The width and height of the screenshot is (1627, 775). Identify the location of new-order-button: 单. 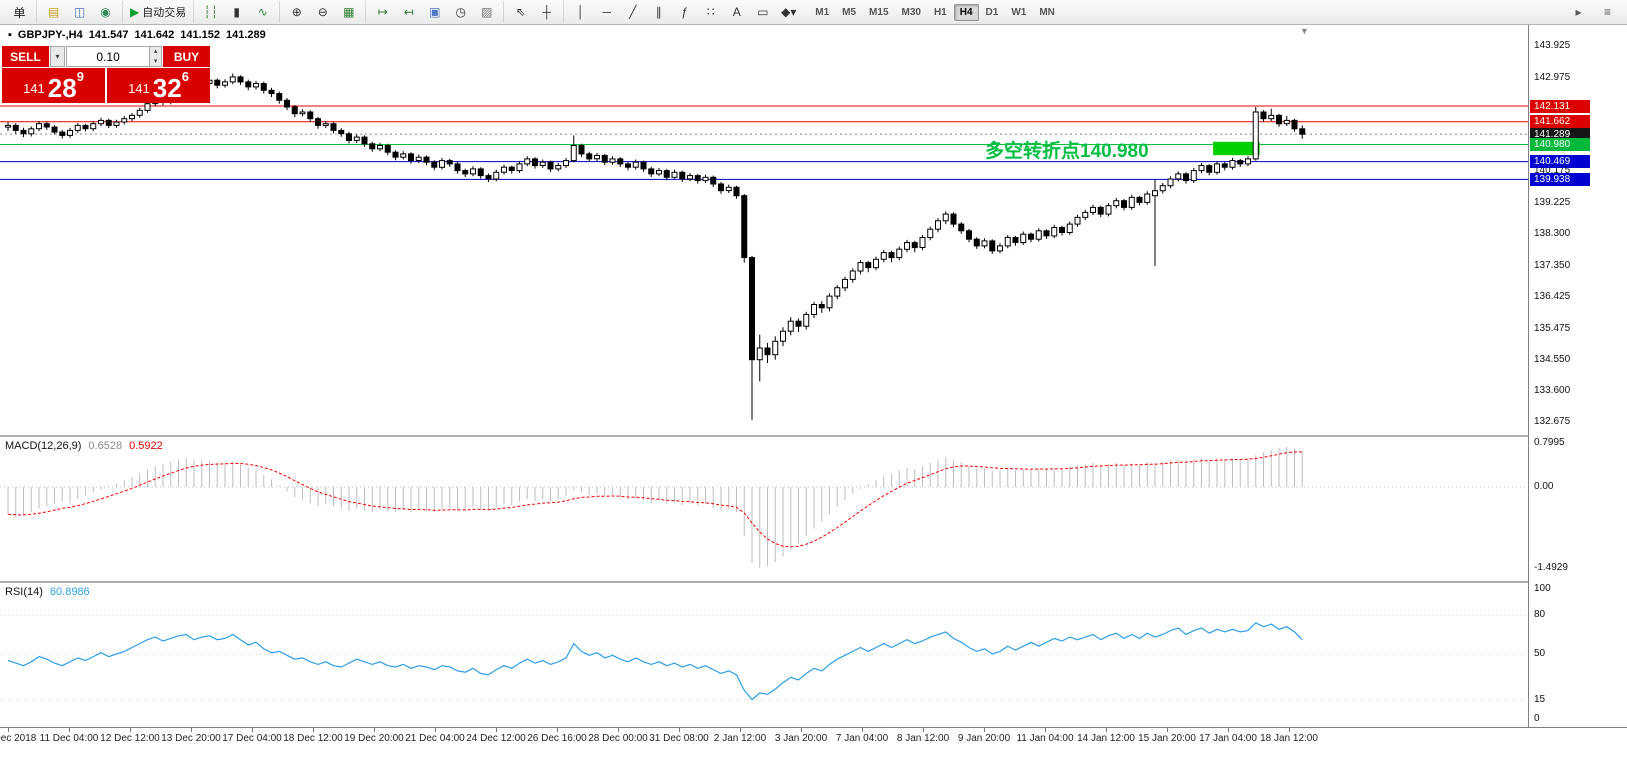
(19, 12).